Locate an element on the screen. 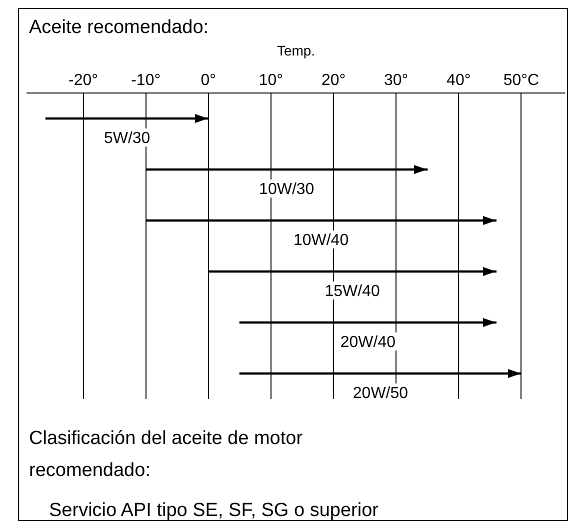  x-tick-label: 50°C is located at coordinates (521, 80).